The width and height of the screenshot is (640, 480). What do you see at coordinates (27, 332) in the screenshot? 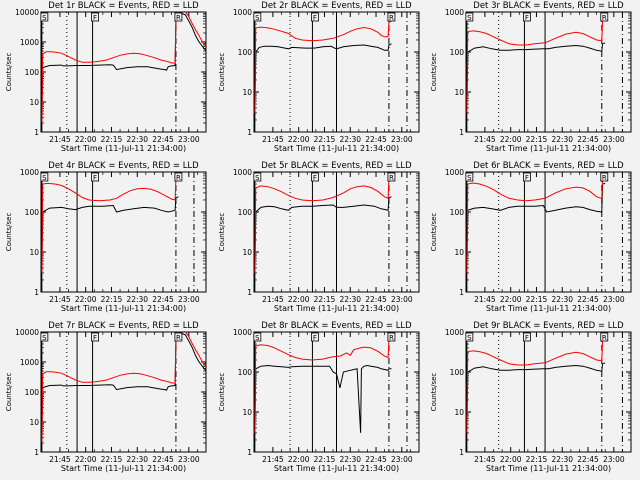
I see `y-tick-label: 10000` at bounding box center [27, 332].